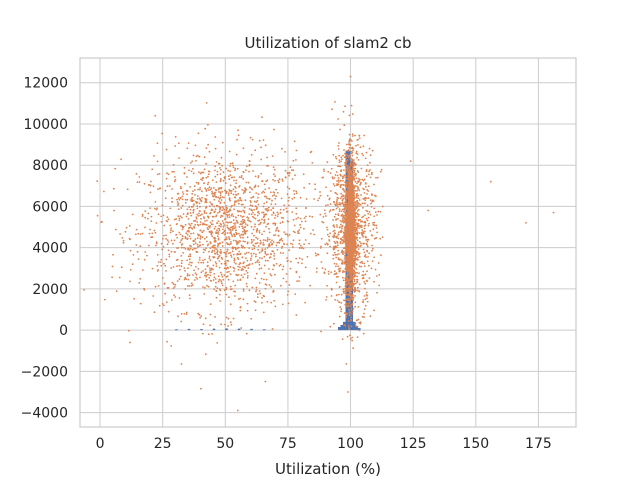 The height and width of the screenshot is (480, 640). I want to click on histogram-bar, so click(189, 329).